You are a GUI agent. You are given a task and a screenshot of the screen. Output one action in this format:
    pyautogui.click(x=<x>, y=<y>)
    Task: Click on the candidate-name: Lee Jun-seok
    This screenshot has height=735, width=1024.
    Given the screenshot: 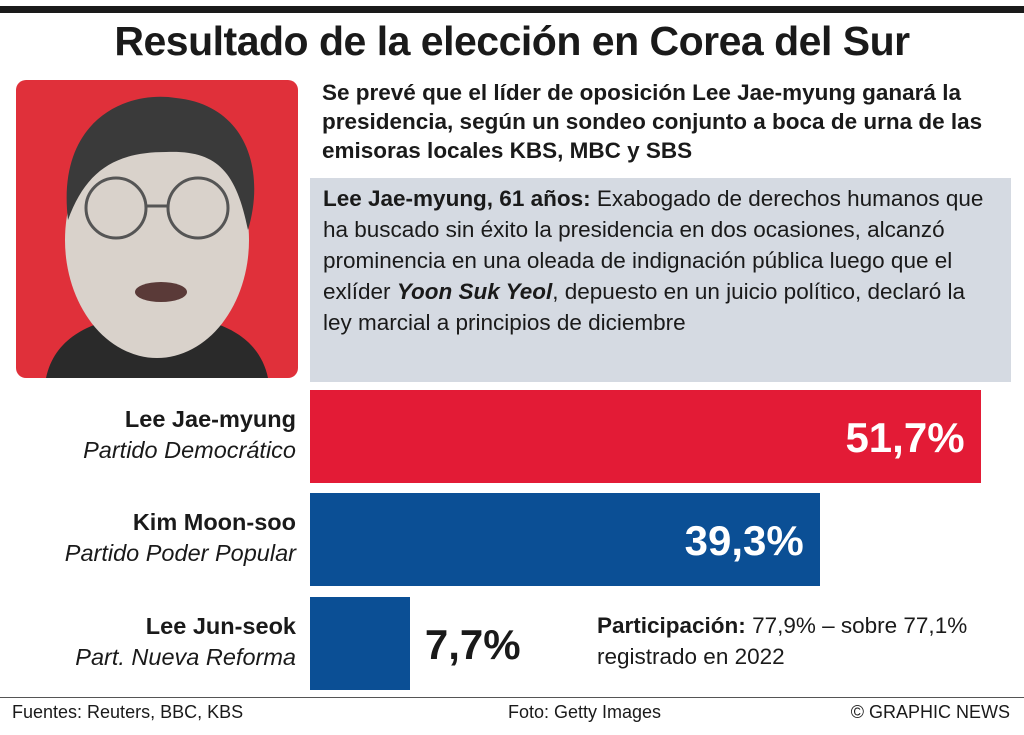 What is the action you would take?
    pyautogui.click(x=220, y=626)
    